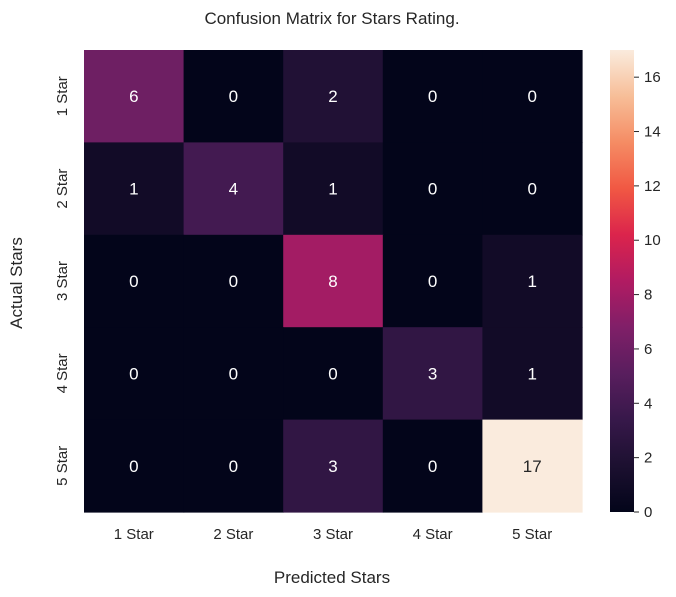 This screenshot has width=676, height=597. Describe the element at coordinates (62, 466) in the screenshot. I see `y-tick-label: 5 Star` at that location.